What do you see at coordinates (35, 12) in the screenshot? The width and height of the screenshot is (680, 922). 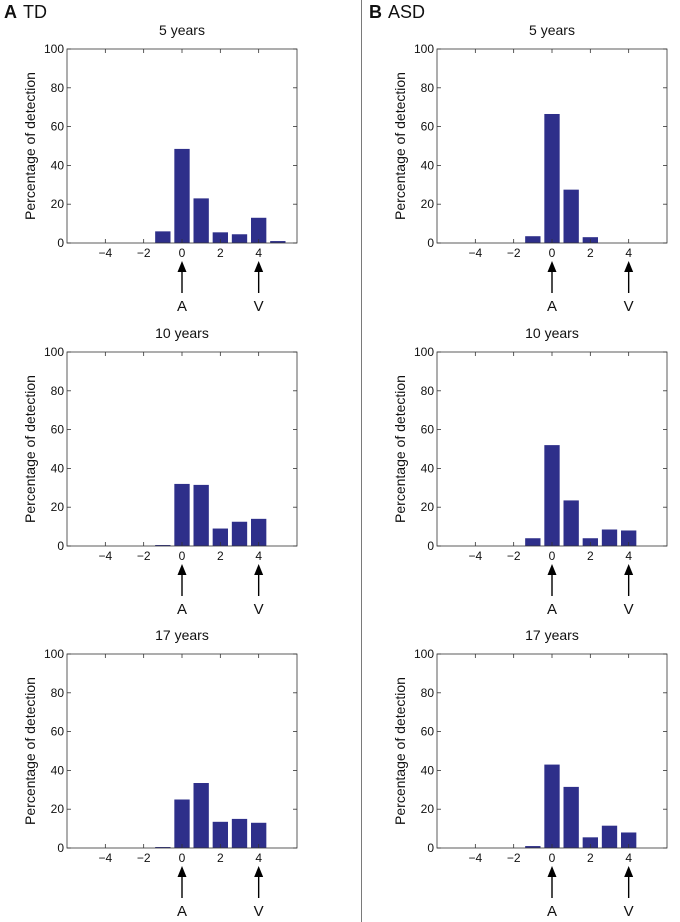 I see `panel-a-group: TD` at bounding box center [35, 12].